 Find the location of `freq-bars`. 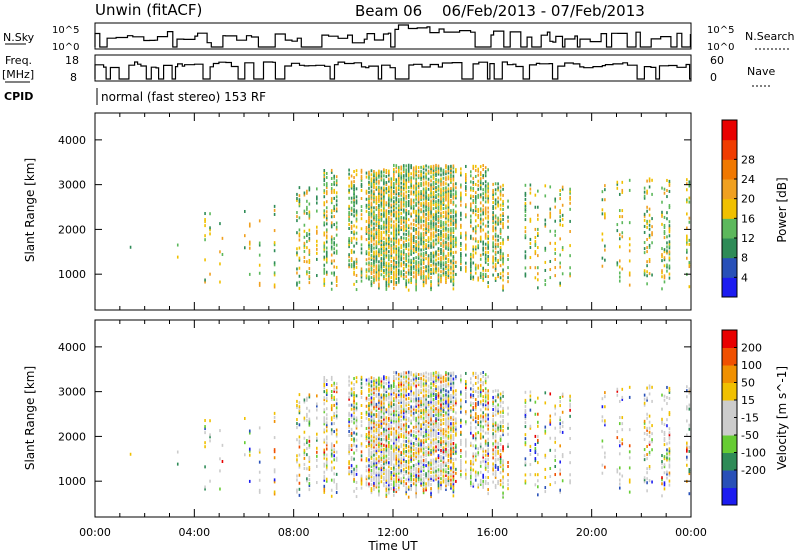

freq-bars is located at coordinates (392, 70).